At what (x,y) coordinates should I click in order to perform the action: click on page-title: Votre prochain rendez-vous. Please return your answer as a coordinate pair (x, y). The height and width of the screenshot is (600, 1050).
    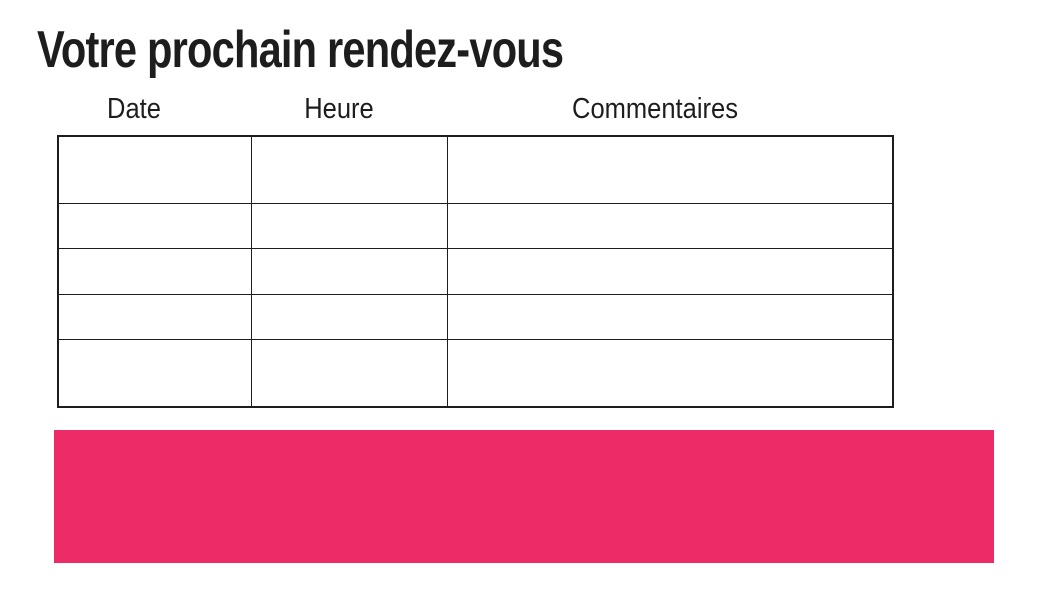
    Looking at the image, I should click on (300, 50).